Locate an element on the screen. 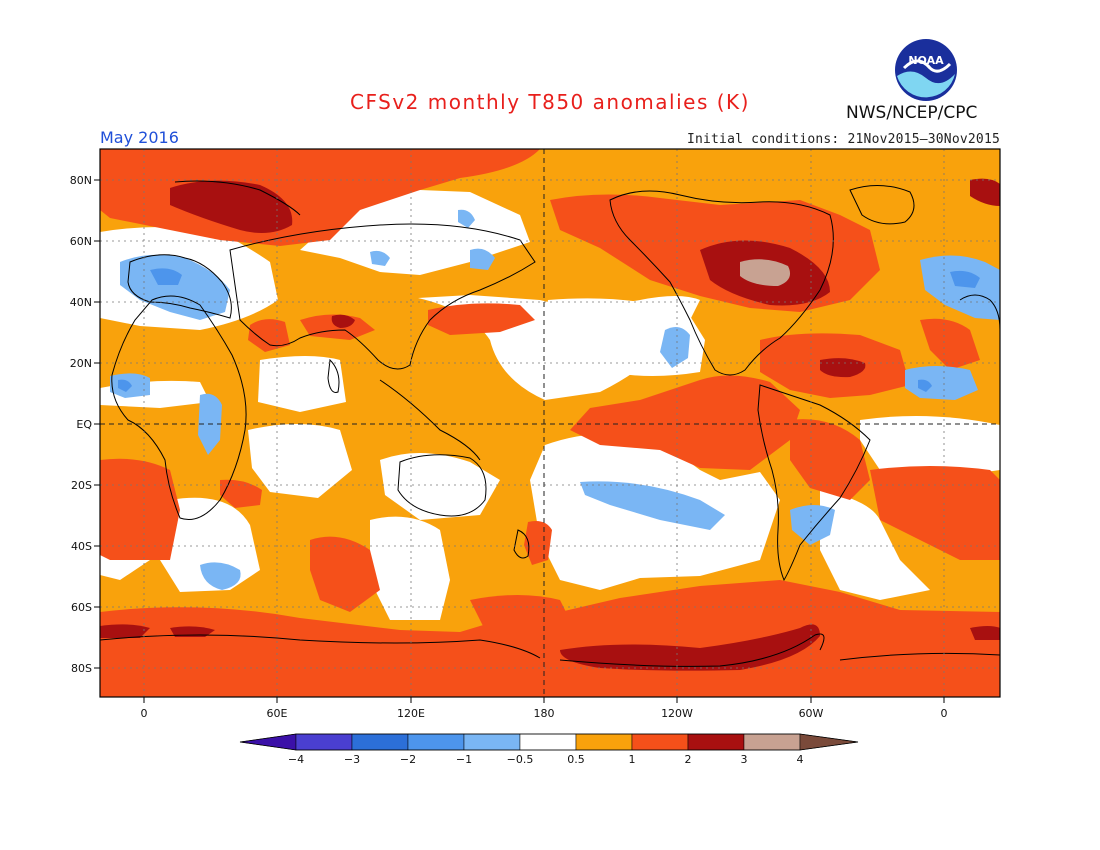 Image resolution: width=1100 pixels, height=850 pixels. lon-label: 120W is located at coordinates (677, 713).